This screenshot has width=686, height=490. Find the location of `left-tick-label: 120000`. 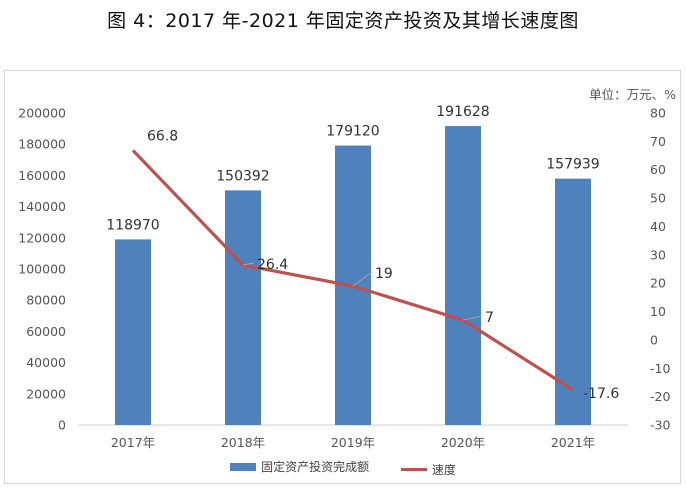

left-tick-label: 120000 is located at coordinates (42, 237).